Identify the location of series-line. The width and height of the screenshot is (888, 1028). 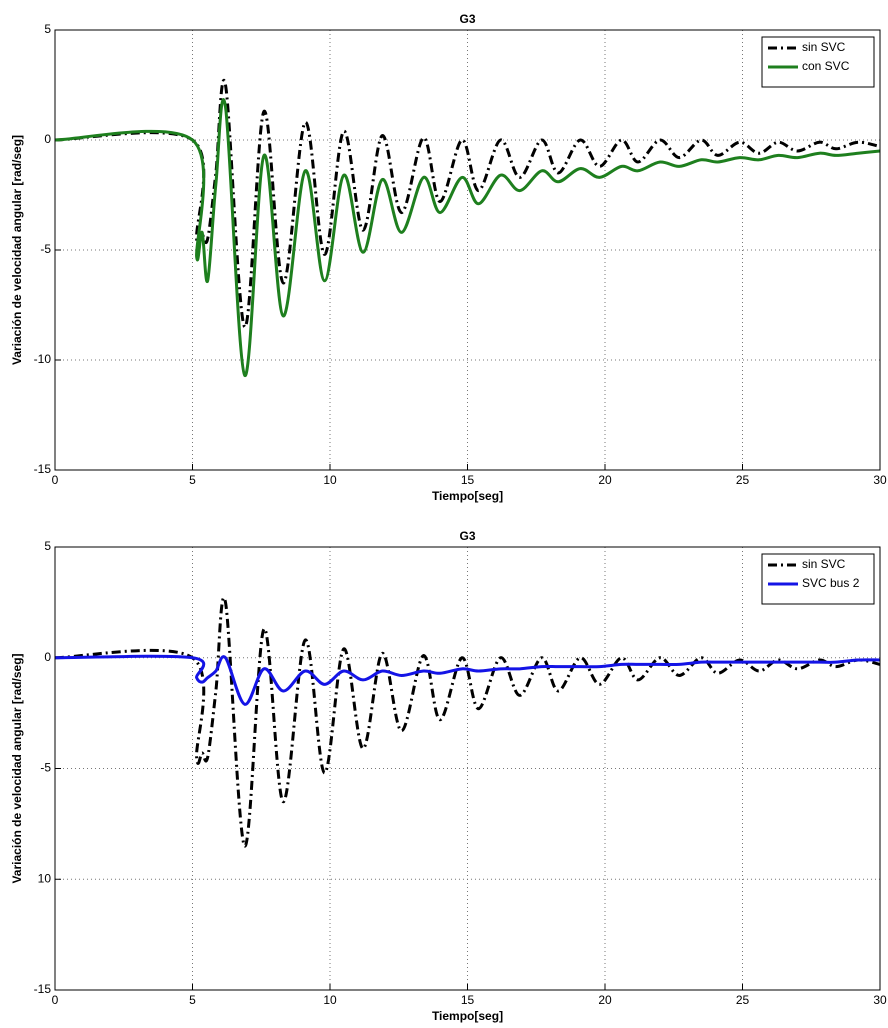
(467, 680).